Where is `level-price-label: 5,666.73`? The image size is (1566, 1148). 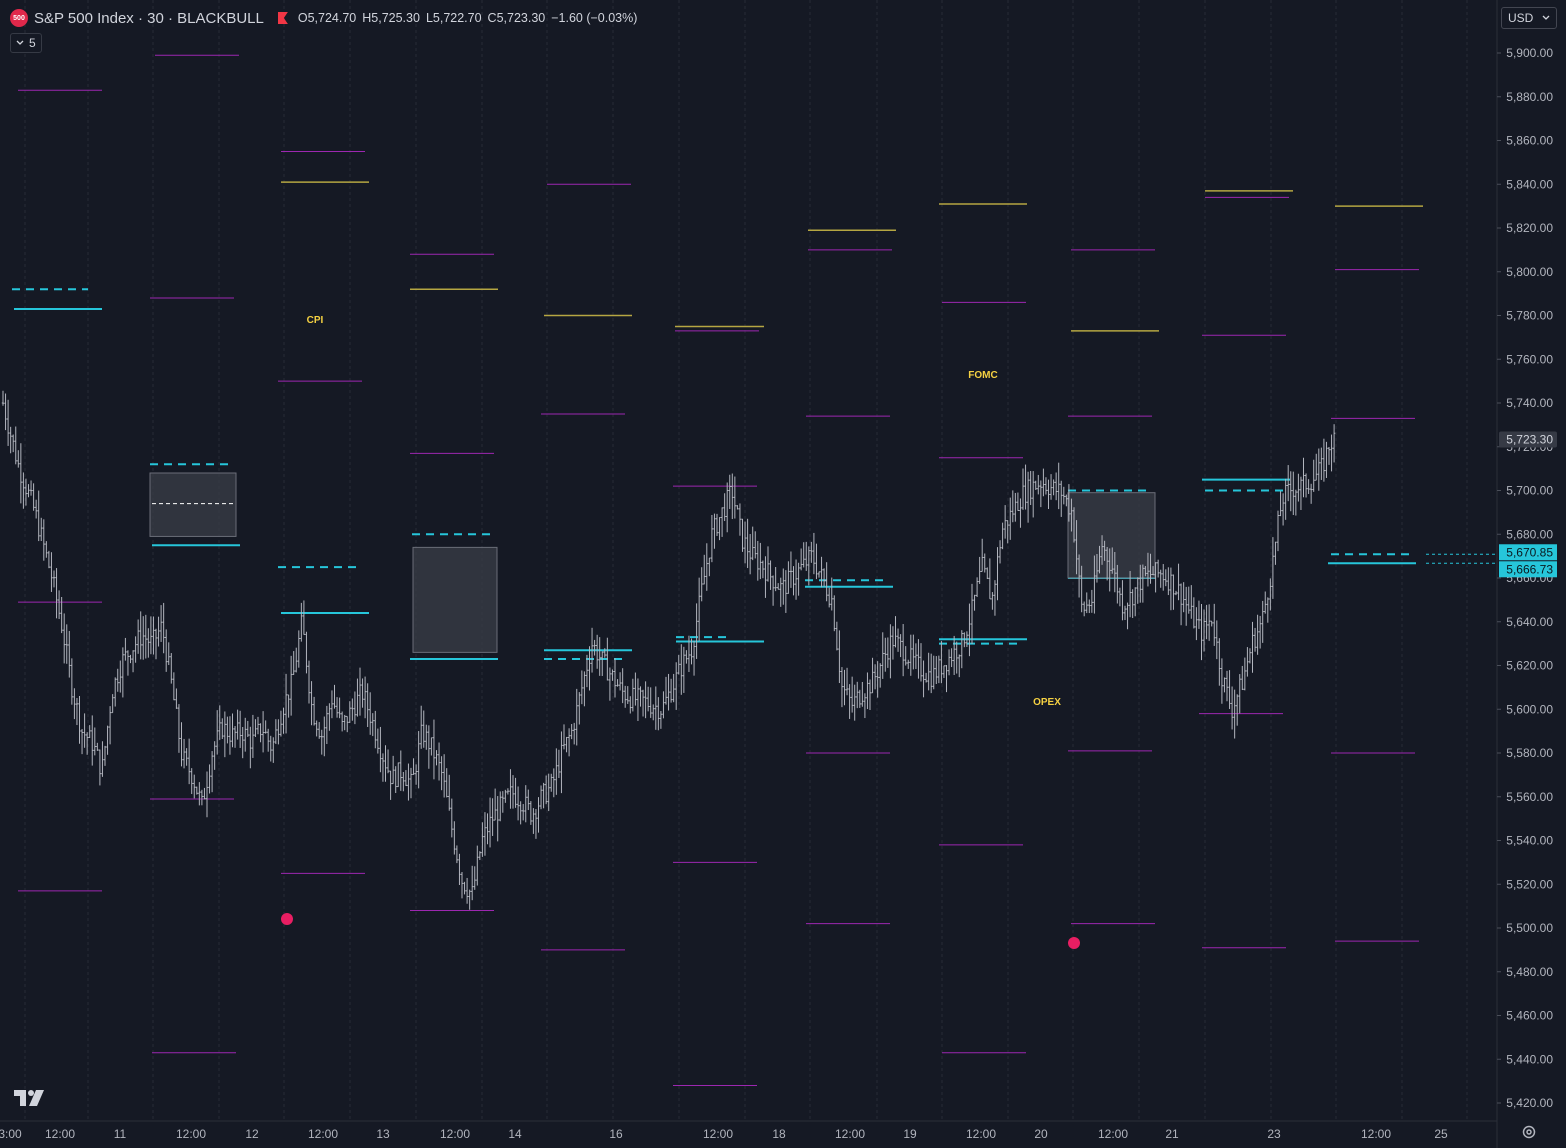 level-price-label: 5,666.73 is located at coordinates (1529, 569).